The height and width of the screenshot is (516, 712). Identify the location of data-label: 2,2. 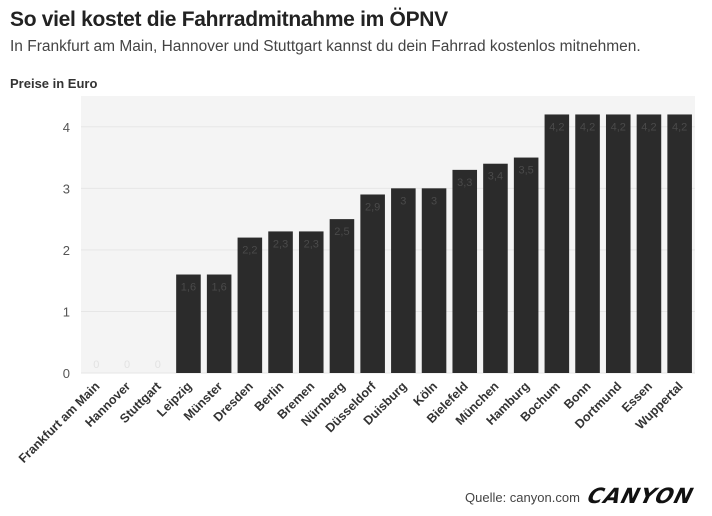
(249, 251).